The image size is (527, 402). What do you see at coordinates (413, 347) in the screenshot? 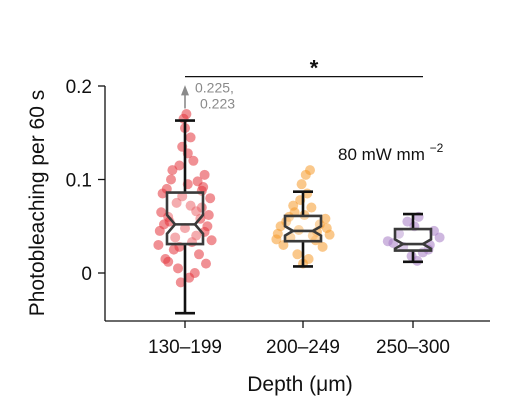
I see `x-tick-label: 250–300` at bounding box center [413, 347].